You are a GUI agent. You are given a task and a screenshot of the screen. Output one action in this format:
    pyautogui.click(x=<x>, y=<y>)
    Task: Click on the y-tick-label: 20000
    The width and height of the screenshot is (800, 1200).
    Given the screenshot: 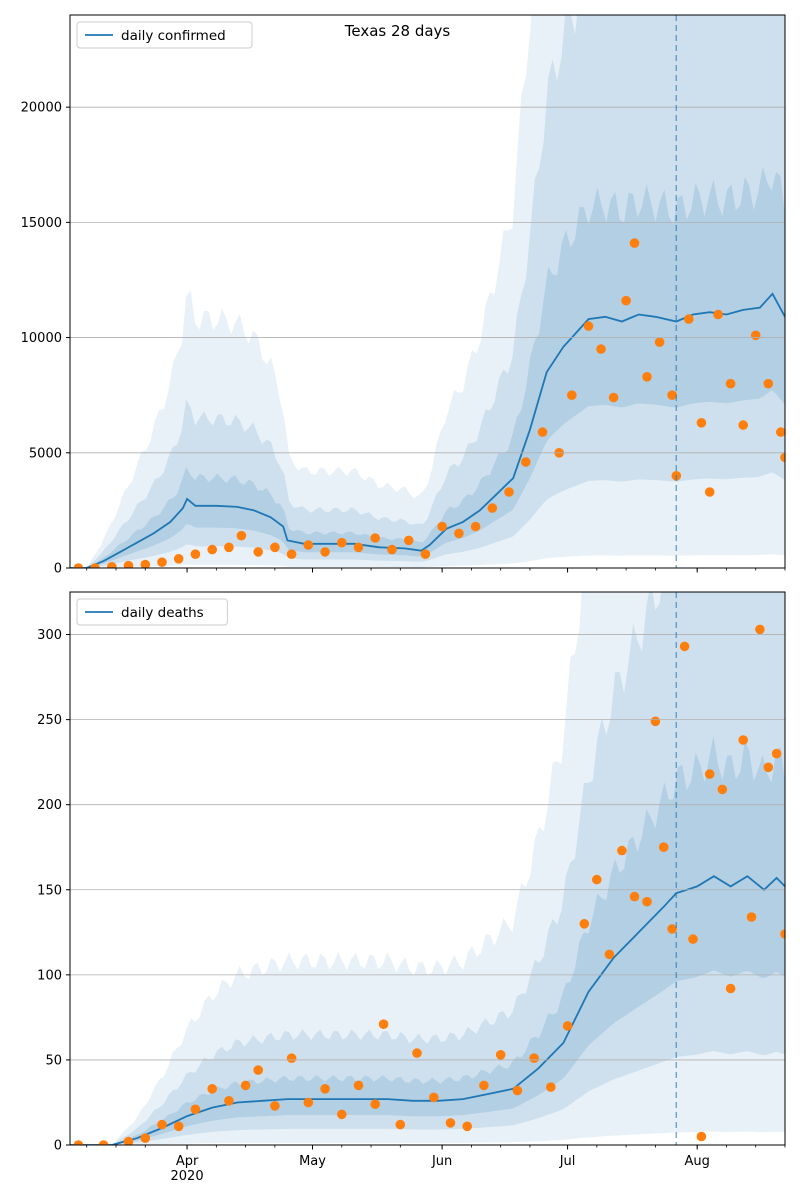 What is the action you would take?
    pyautogui.click(x=41, y=108)
    